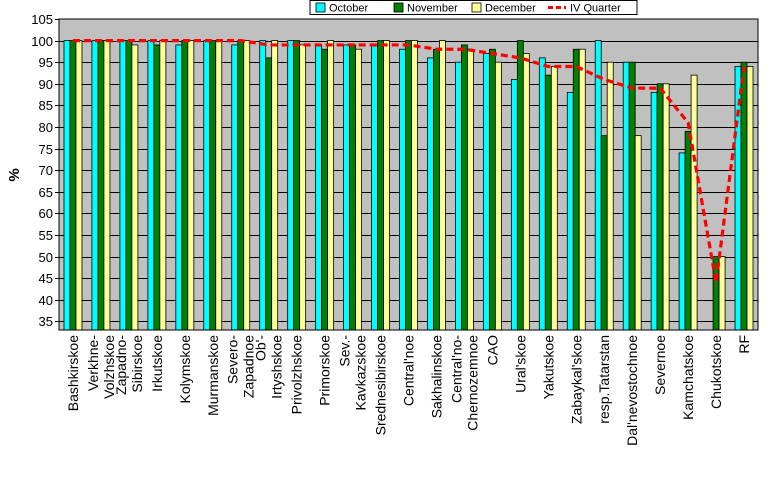 The width and height of the screenshot is (777, 479). What do you see at coordinates (46, 278) in the screenshot?
I see `y-tick-label: 45` at bounding box center [46, 278].